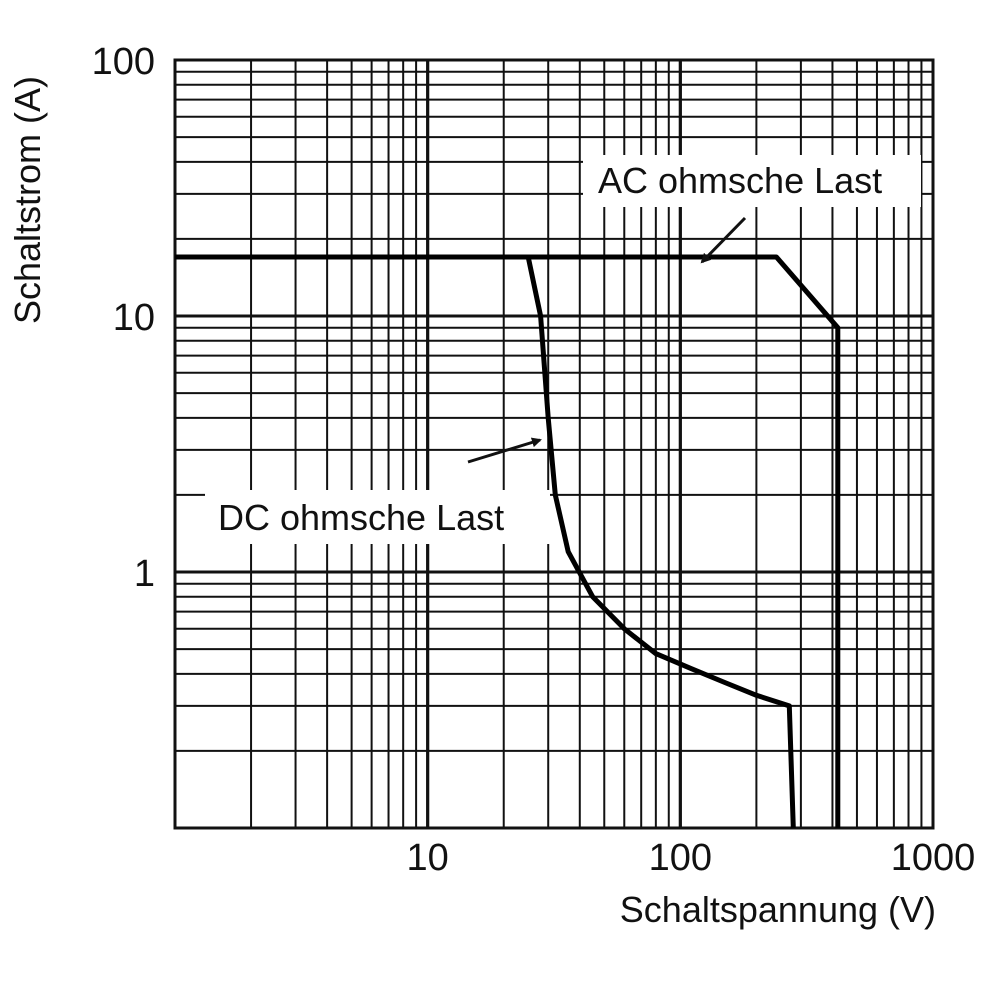  I want to click on ac-annotation-label: AC ohmsche Last, so click(740, 180).